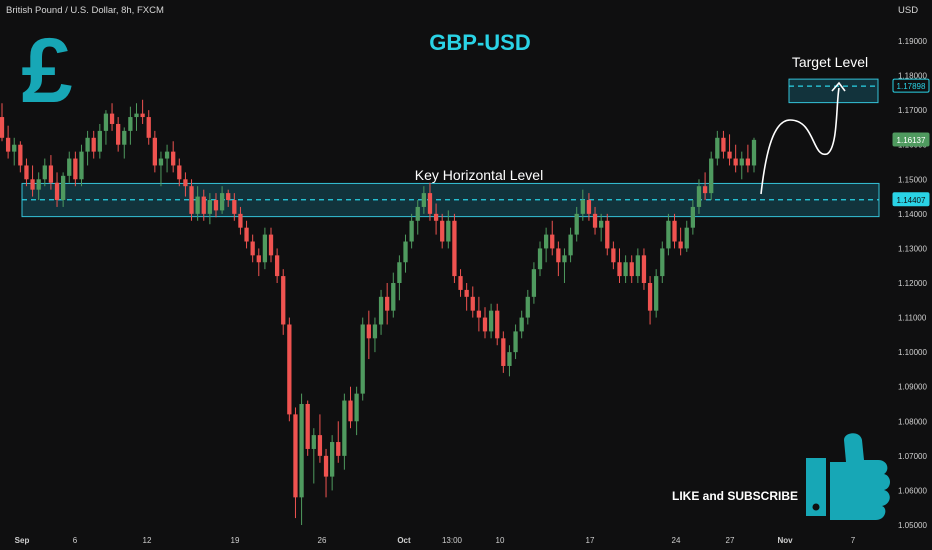 The height and width of the screenshot is (550, 932). Describe the element at coordinates (500, 540) in the screenshot. I see `time-tick-label: 10` at that location.